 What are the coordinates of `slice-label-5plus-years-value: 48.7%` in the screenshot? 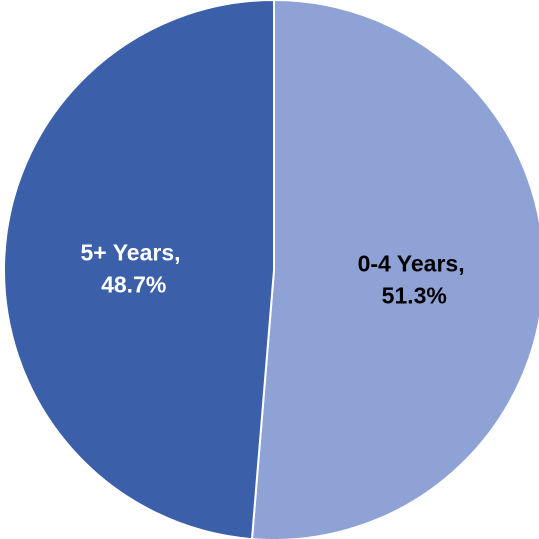 It's located at (133, 284).